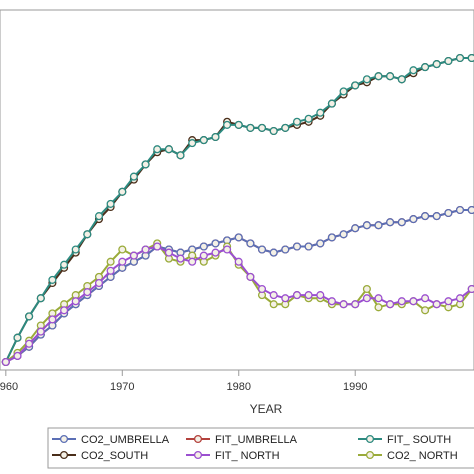 The width and height of the screenshot is (474, 474). What do you see at coordinates (242, 440) in the screenshot?
I see `legend-item-fit-umbrella: FIT_UMBRELLA` at bounding box center [242, 440].